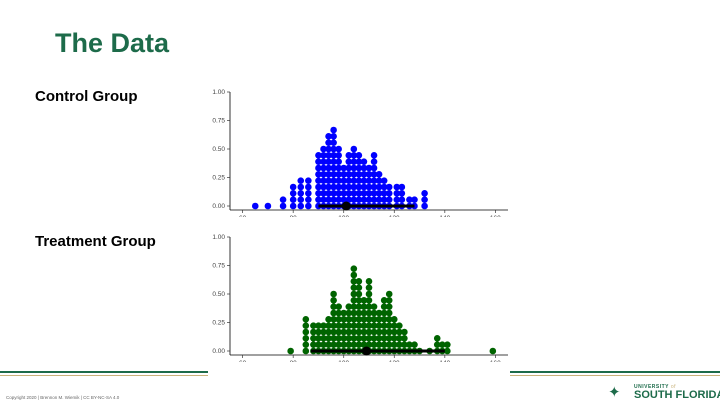  What do you see at coordinates (359, 373) in the screenshot?
I see `footer-rule-gap` at bounding box center [359, 373].